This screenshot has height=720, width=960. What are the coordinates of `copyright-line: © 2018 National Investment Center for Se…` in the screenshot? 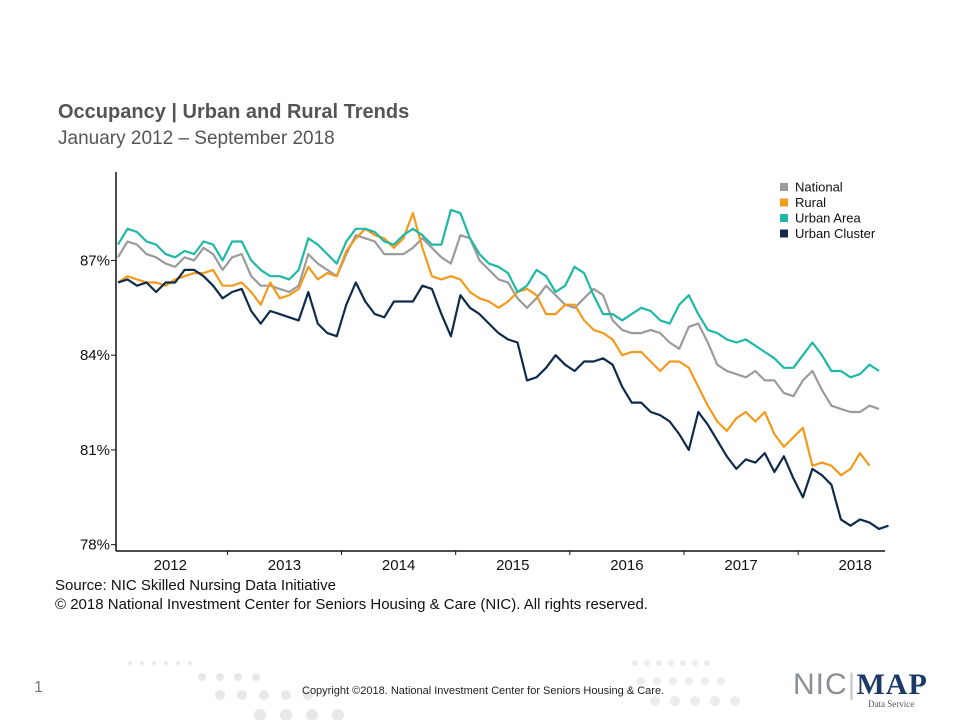 It's located at (351, 604).